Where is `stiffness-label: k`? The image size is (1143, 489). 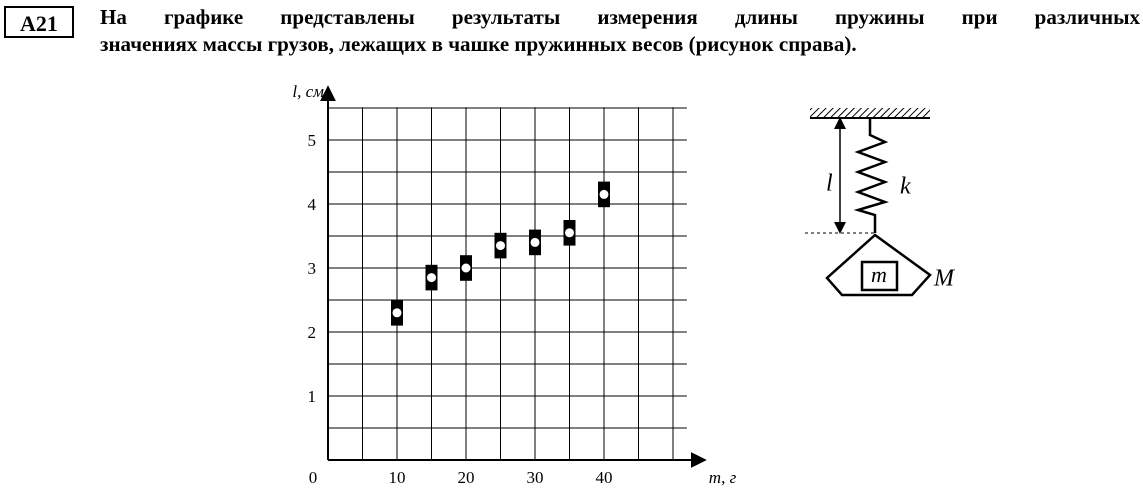
stiffness-label: k is located at coordinates (905, 187).